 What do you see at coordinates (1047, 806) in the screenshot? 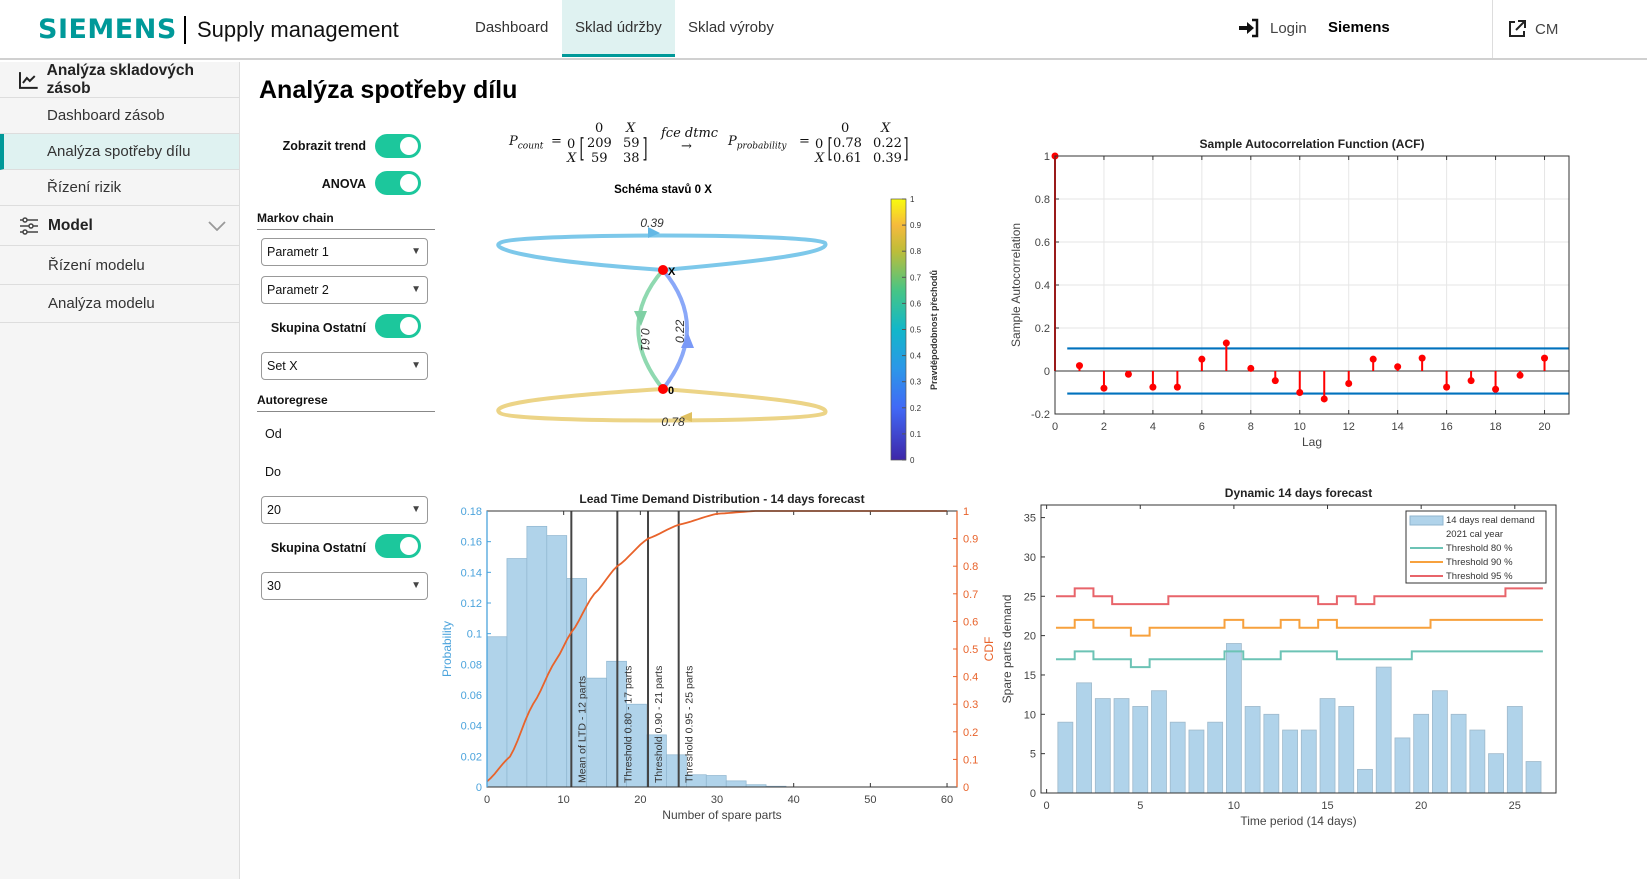
I see `x-tick-label: 0` at bounding box center [1047, 806].